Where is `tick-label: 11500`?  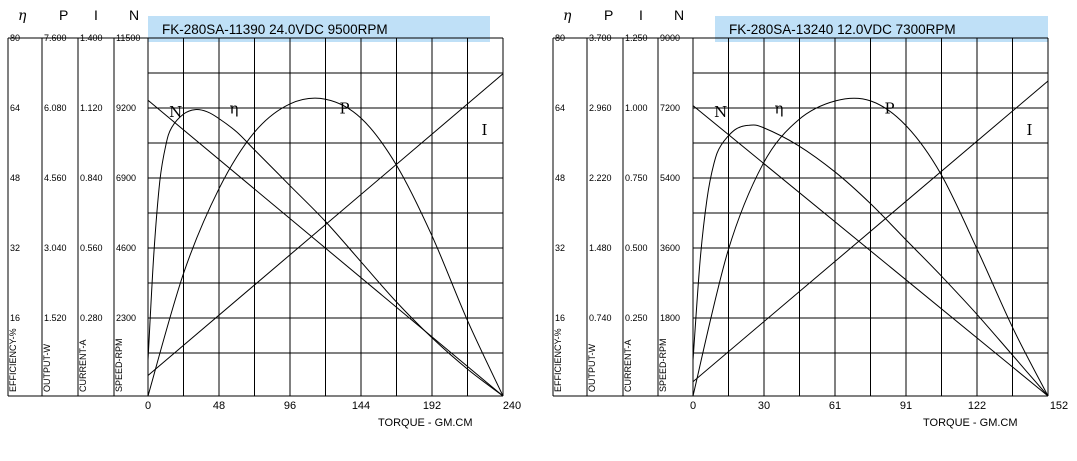 tick-label: 11500 is located at coordinates (128, 38).